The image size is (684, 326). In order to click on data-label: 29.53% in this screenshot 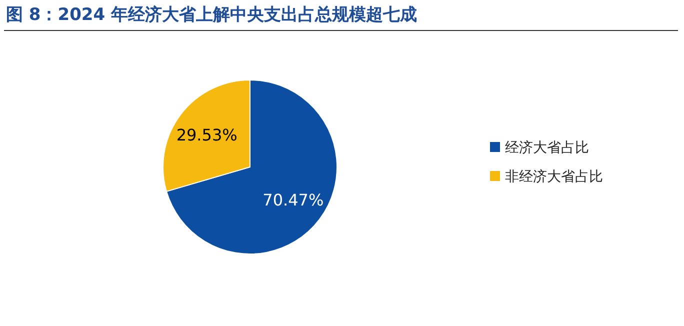, I will do `click(207, 135)`.